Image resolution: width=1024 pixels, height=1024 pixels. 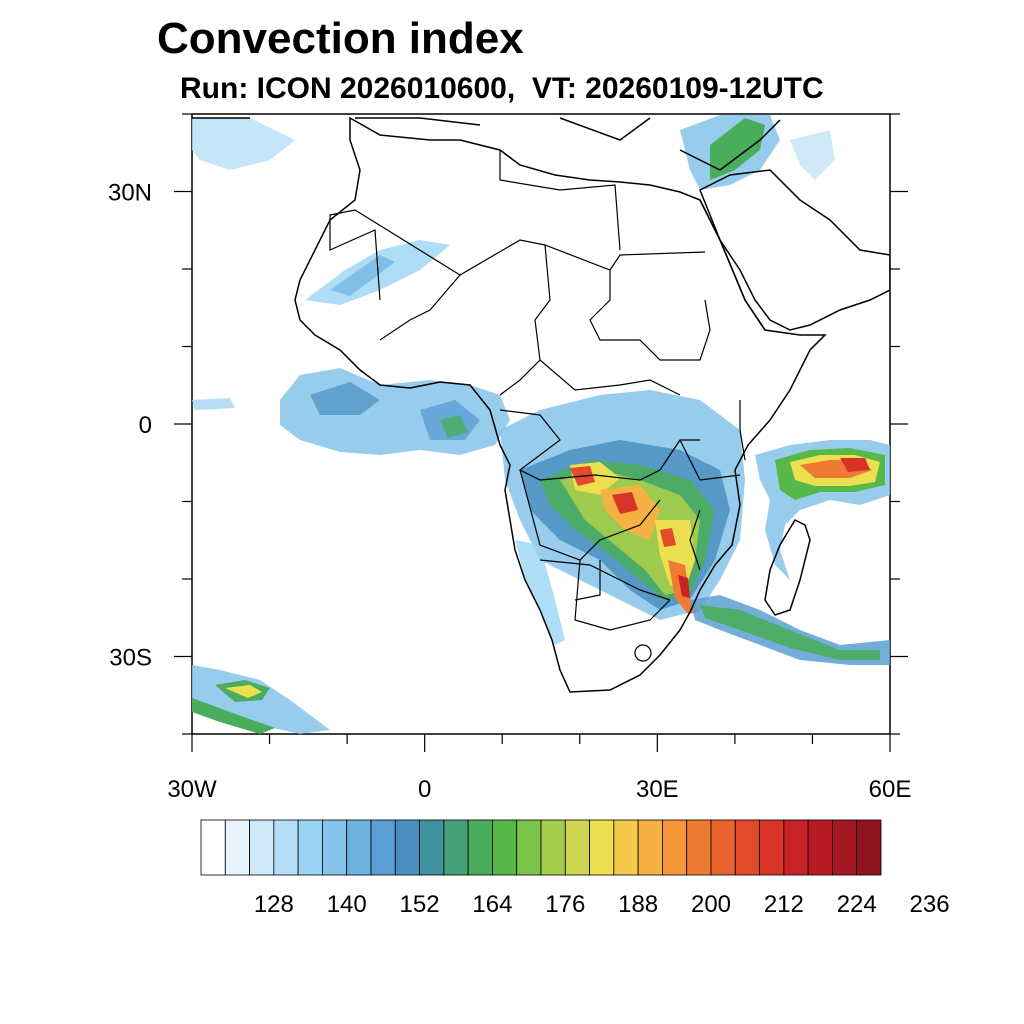 What do you see at coordinates (643, 653) in the screenshot?
I see `lesotho-border` at bounding box center [643, 653].